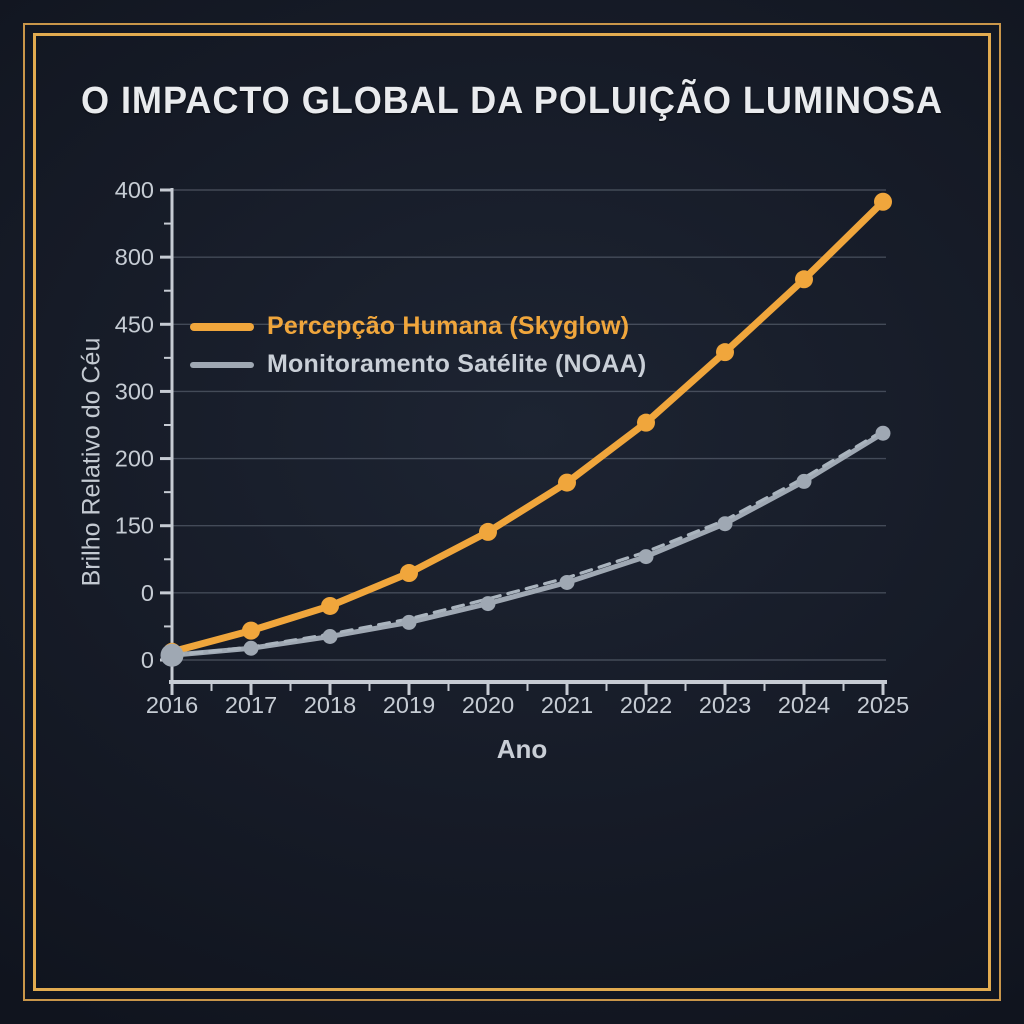 The width and height of the screenshot is (1024, 1024). Describe the element at coordinates (512, 101) in the screenshot. I see `page-title: O IMPACTO GLOBAL DA POLUIÇÃO LUMINOSA` at that location.